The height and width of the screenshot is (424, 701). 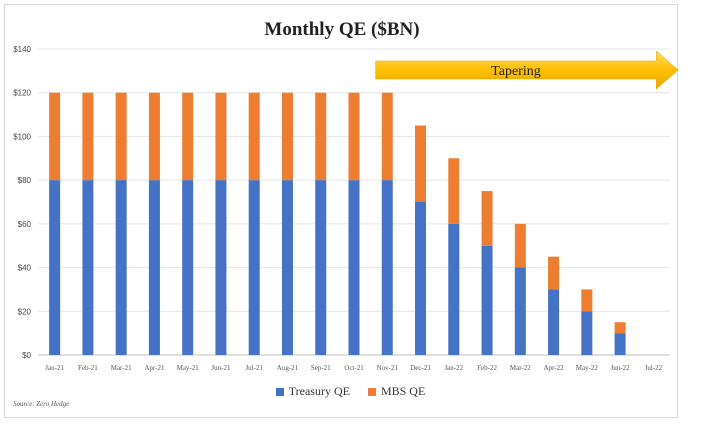 I want to click on legend-swatch-treasury, so click(x=279, y=391).